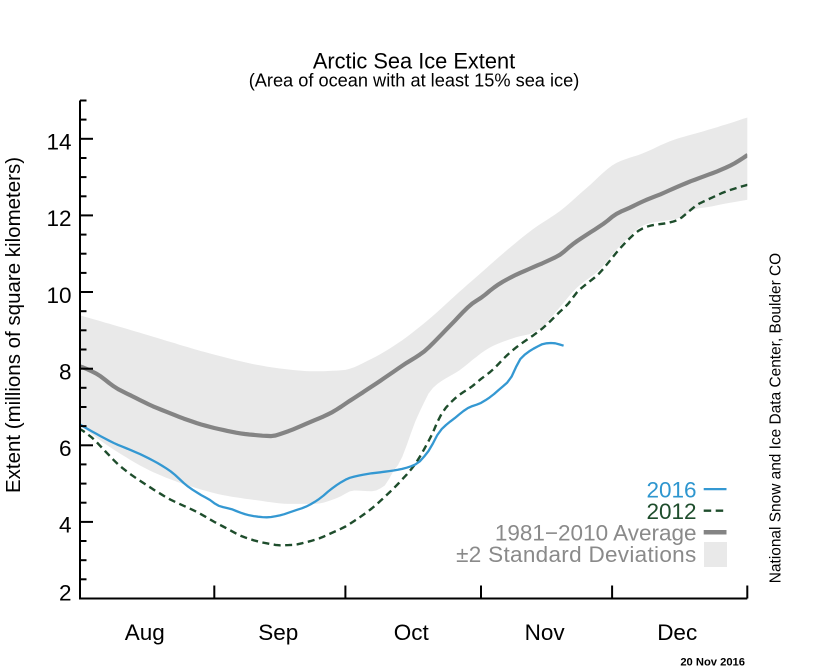 The height and width of the screenshot is (668, 835). Describe the element at coordinates (596, 533) in the screenshot. I see `svg-text: 1981−2010 Average` at that location.